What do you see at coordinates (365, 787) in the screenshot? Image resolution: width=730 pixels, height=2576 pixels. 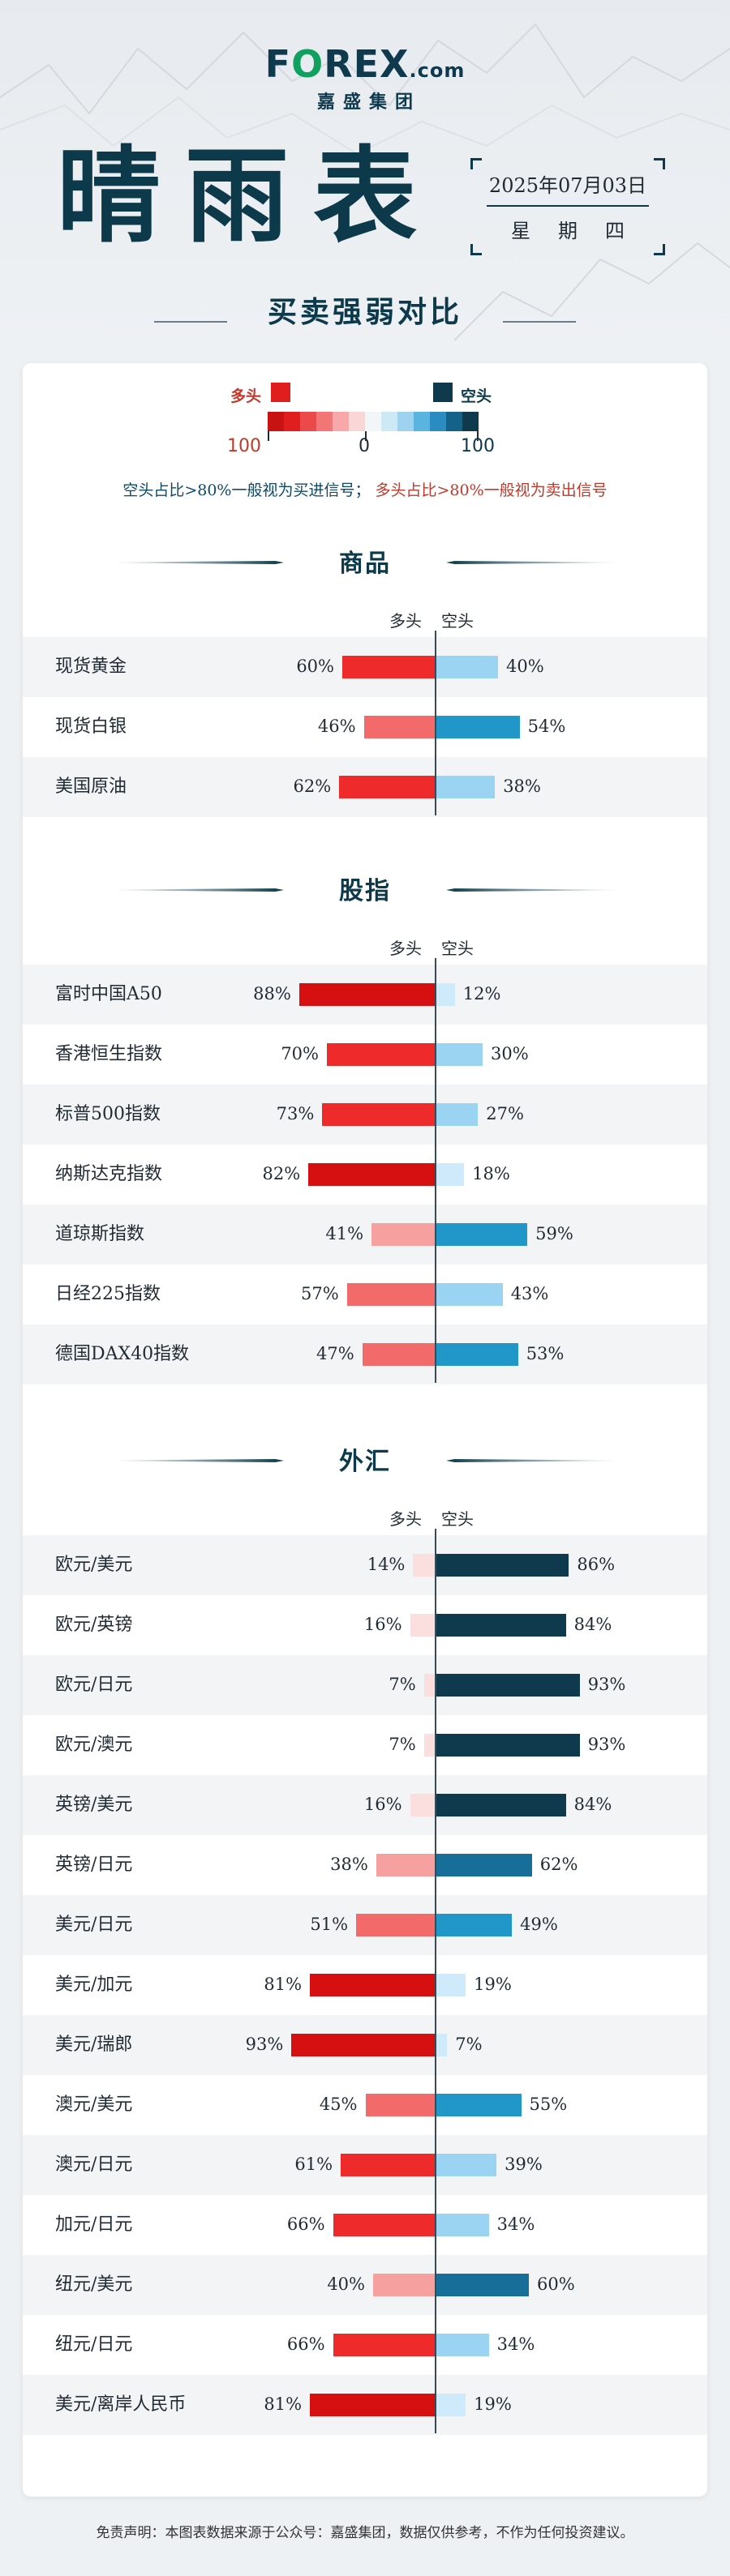 I see `table-row: 美国原油 62% 38%` at bounding box center [365, 787].